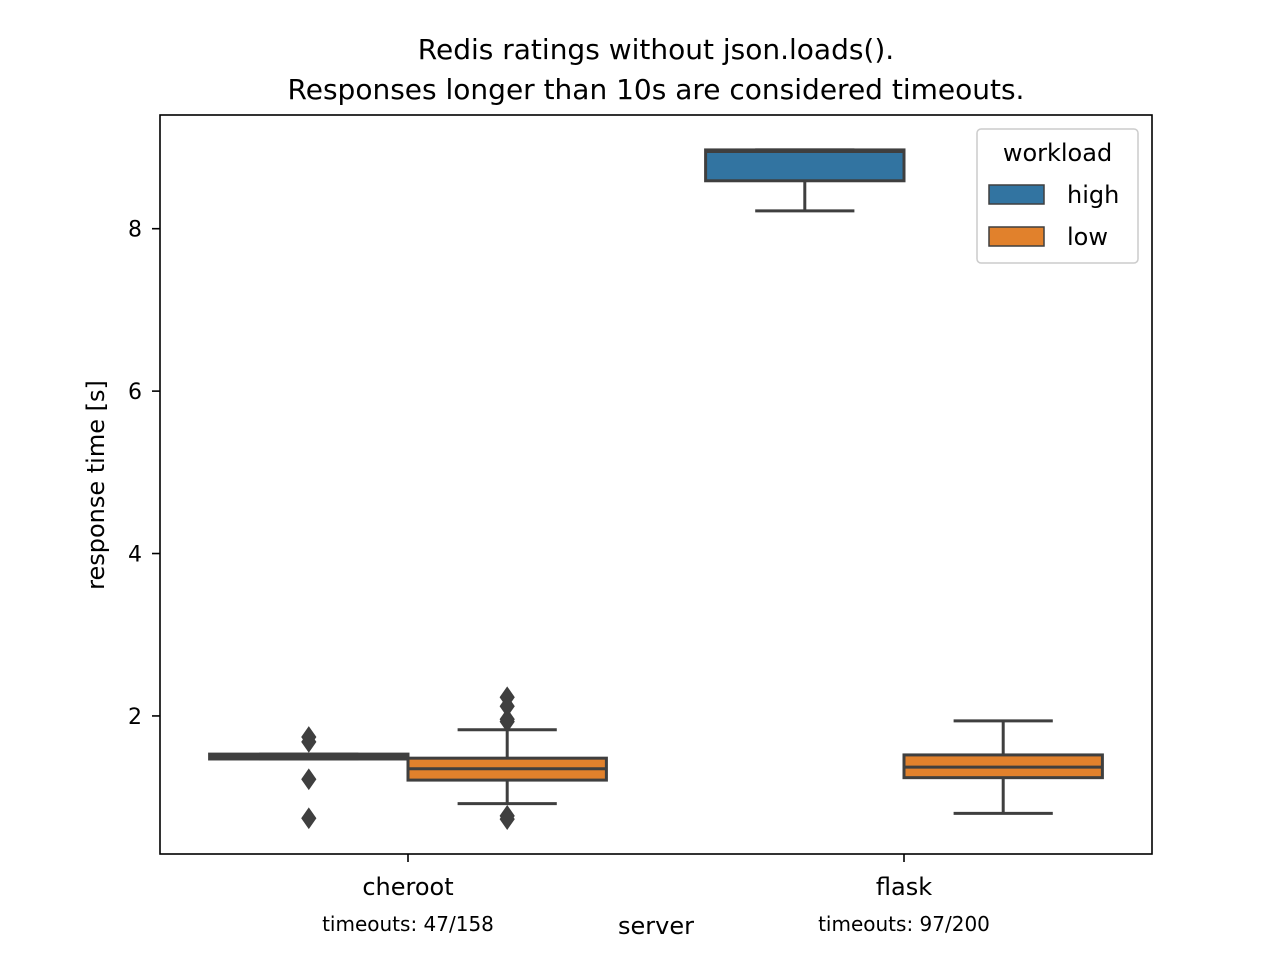 This screenshot has height=960, width=1280. What do you see at coordinates (507, 758) in the screenshot?
I see `box-low-cheroot` at bounding box center [507, 758].